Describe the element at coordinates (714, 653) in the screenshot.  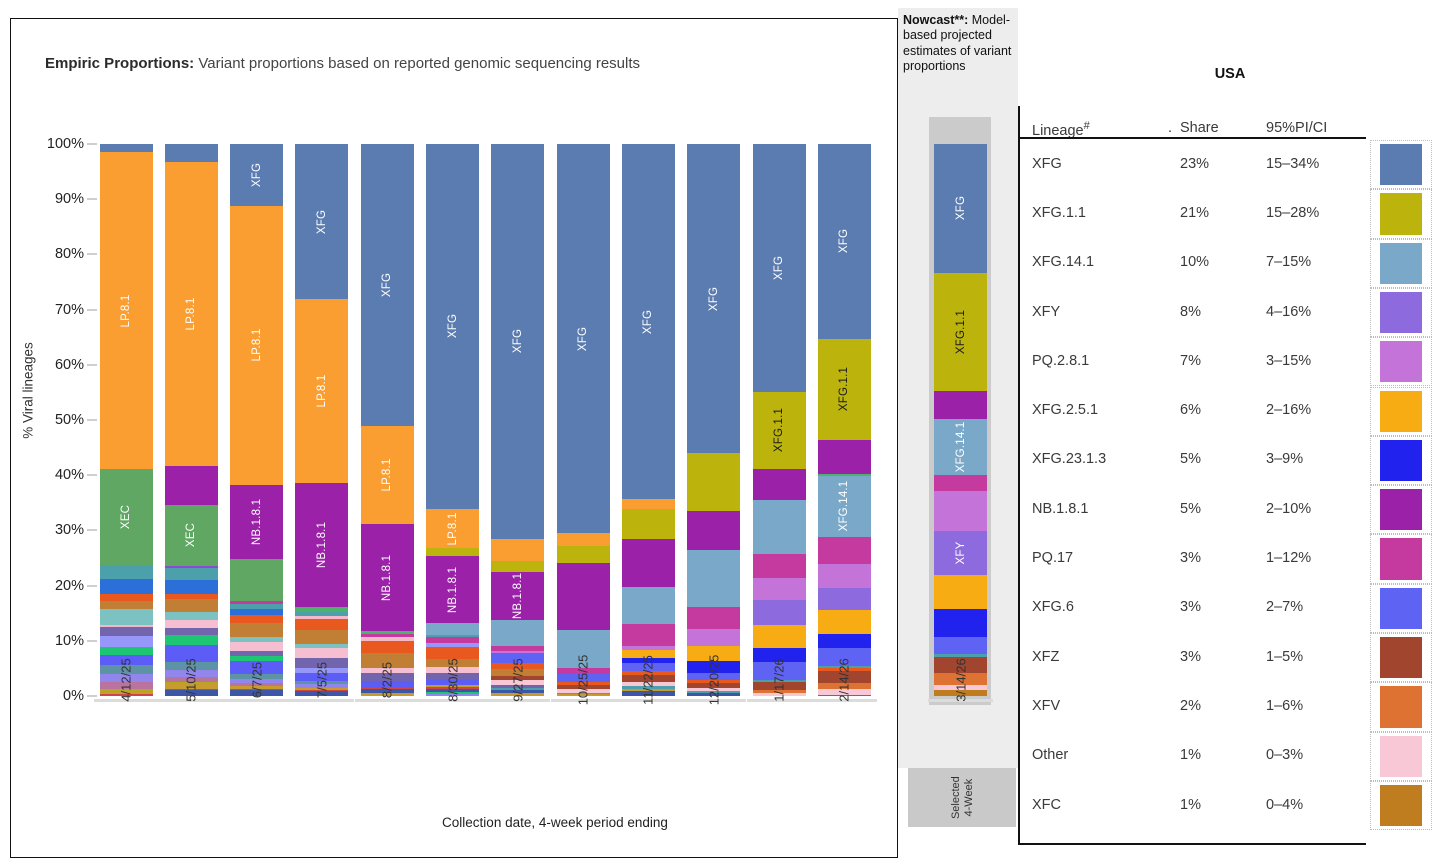
I see `bar-segment-XFG.2.5.1` at that location.